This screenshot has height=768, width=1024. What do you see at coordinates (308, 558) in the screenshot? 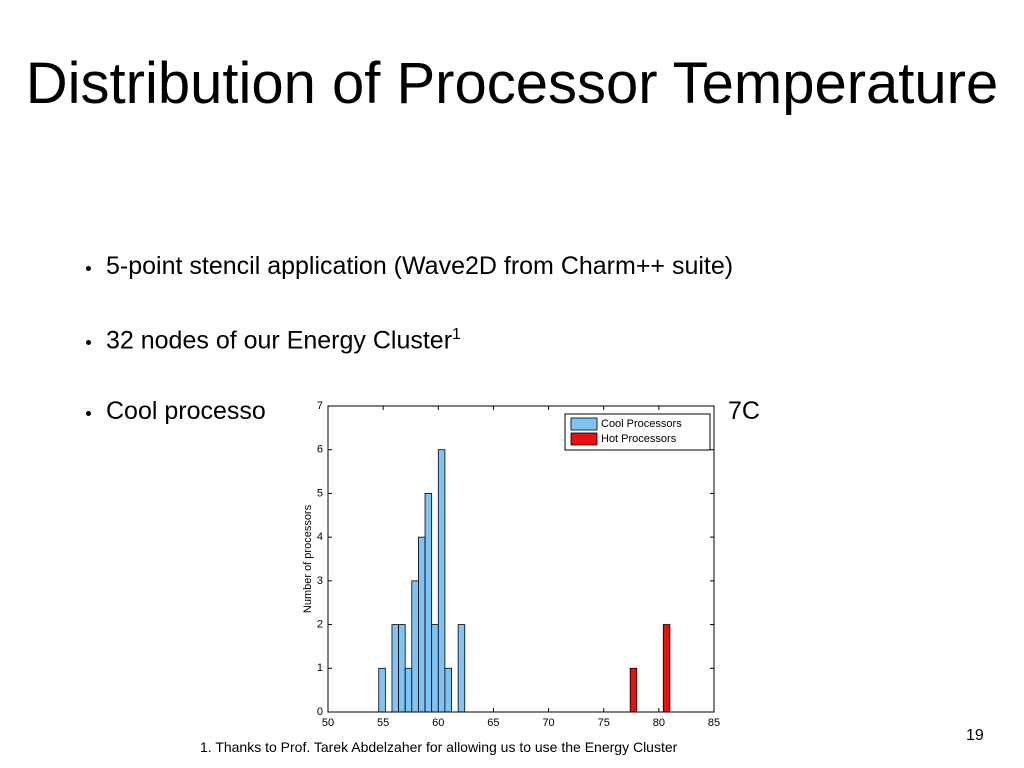
I see `y-axis-label: Number of processors` at bounding box center [308, 558].